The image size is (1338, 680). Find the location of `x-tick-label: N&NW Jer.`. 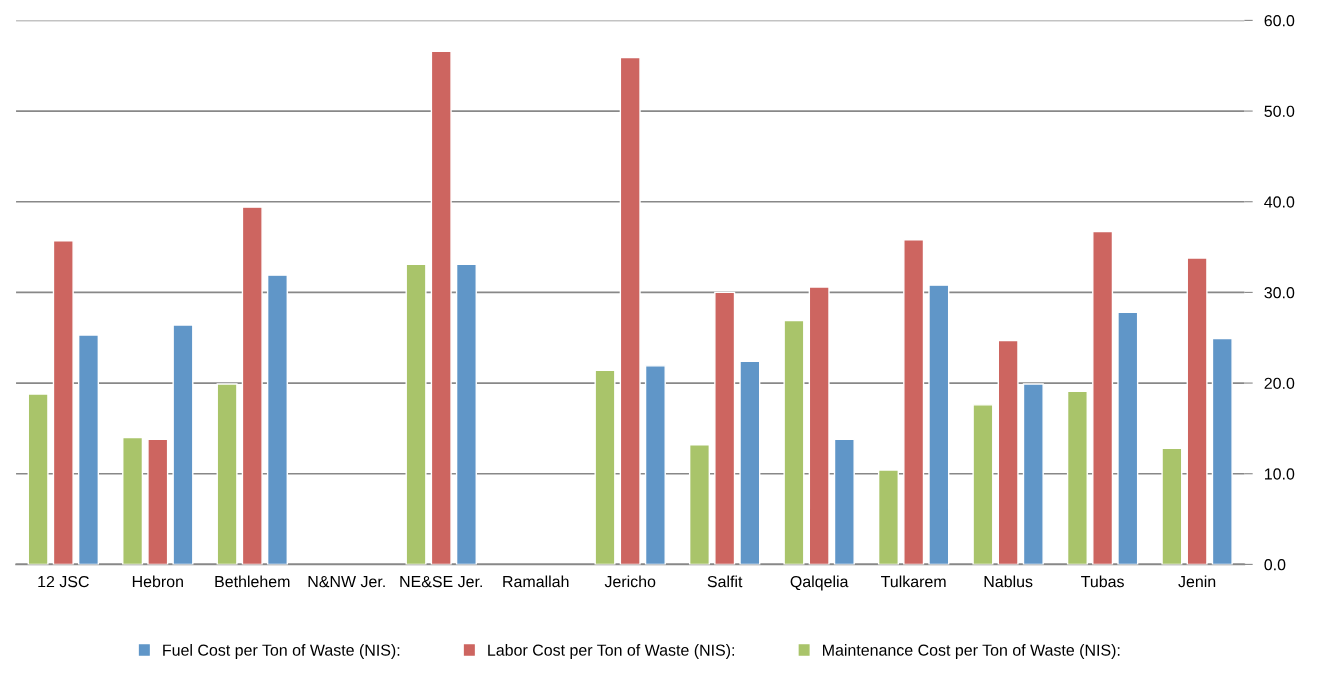

x-tick-label: N&NW Jer. is located at coordinates (346, 582).